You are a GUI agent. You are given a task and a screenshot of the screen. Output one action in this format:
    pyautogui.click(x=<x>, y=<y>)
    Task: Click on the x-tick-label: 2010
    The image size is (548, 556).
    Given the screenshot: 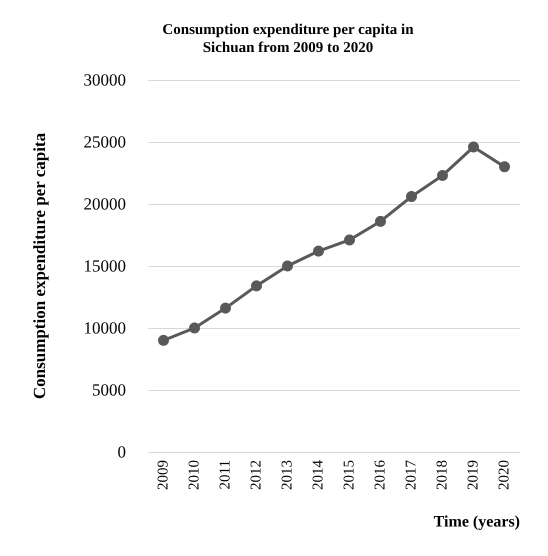 What is the action you would take?
    pyautogui.click(x=194, y=475)
    